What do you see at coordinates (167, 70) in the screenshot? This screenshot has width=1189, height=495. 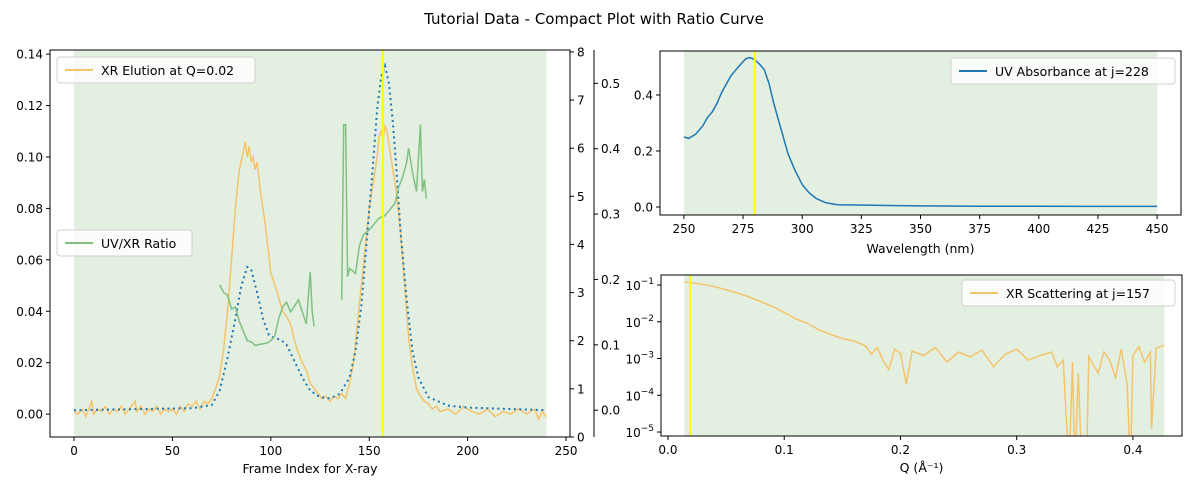 I see `legend-label: XR Elution at Q=0.02` at bounding box center [167, 70].